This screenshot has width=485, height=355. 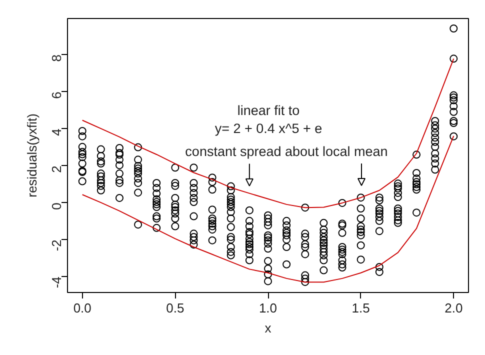 What do you see at coordinates (175, 308) in the screenshot?
I see `x-tick-label: 0.5` at bounding box center [175, 308].